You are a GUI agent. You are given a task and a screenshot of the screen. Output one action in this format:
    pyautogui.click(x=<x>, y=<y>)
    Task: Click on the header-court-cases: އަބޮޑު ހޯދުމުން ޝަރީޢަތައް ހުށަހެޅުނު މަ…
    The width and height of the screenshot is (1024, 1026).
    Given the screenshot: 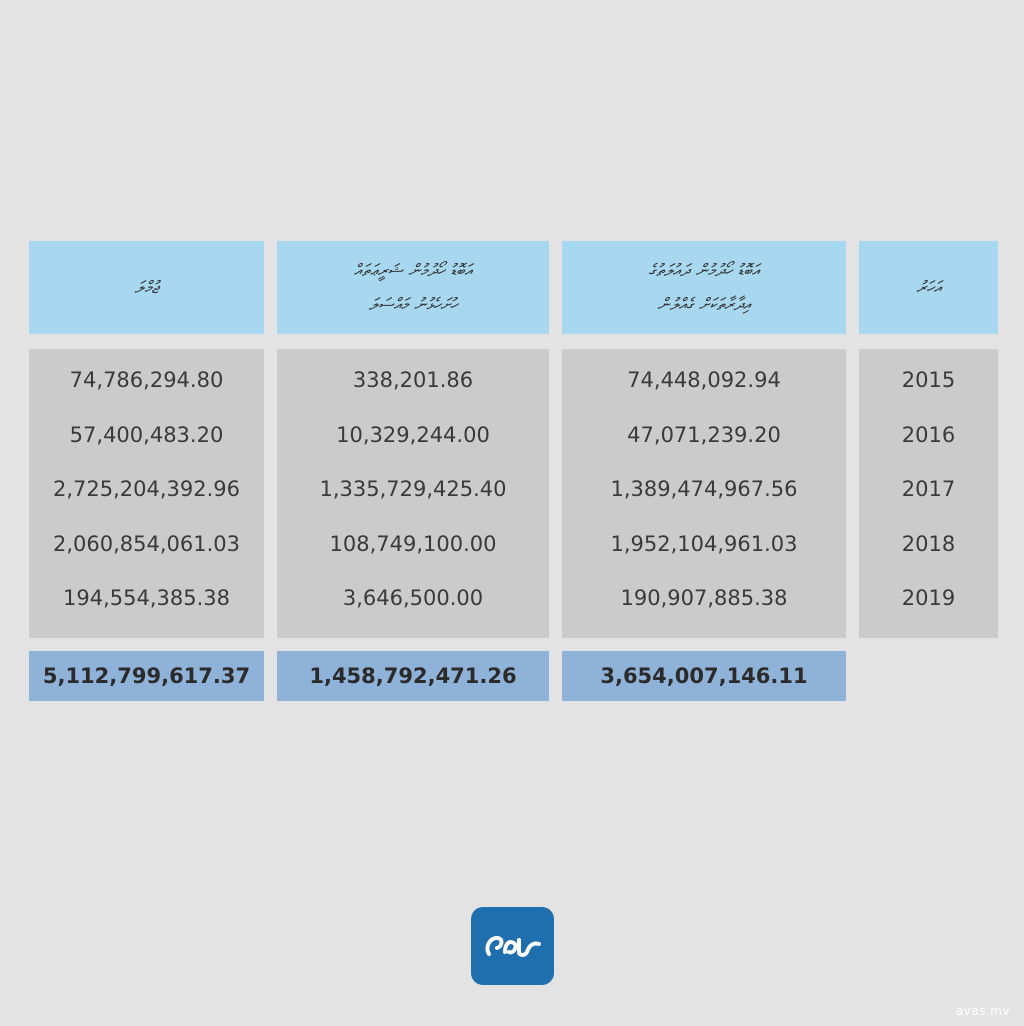 What is the action you would take?
    pyautogui.click(x=413, y=287)
    